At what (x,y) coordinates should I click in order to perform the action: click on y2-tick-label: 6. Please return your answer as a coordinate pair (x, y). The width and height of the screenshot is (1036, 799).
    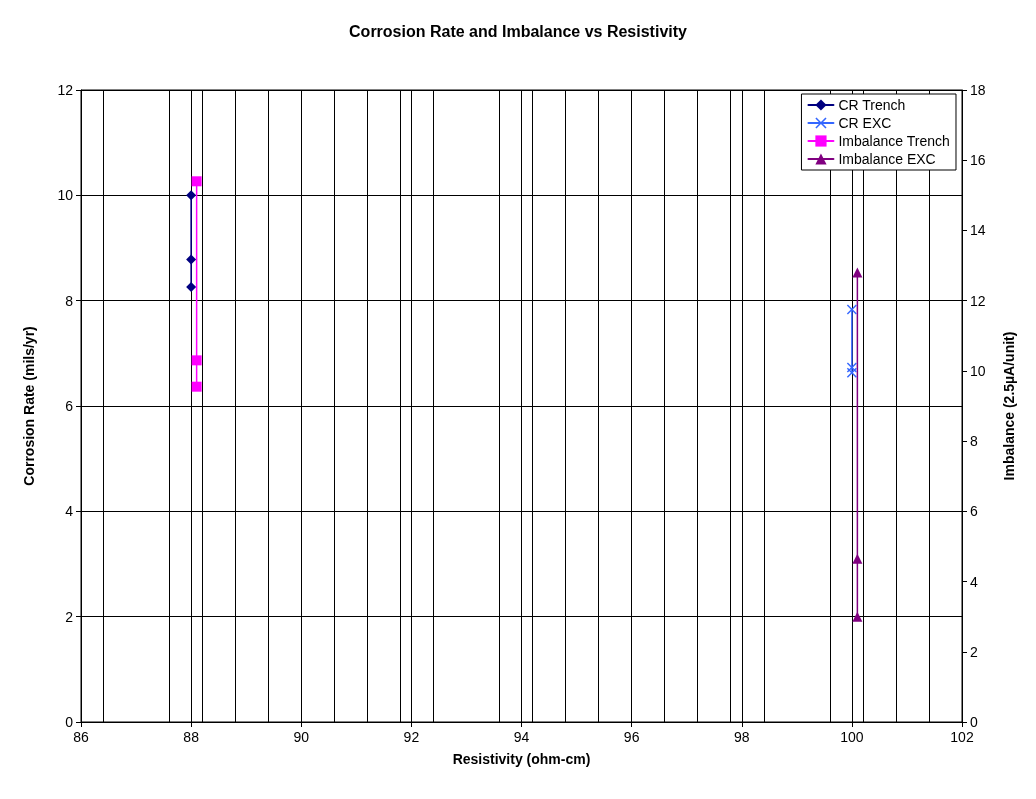
    Looking at the image, I should click on (974, 511).